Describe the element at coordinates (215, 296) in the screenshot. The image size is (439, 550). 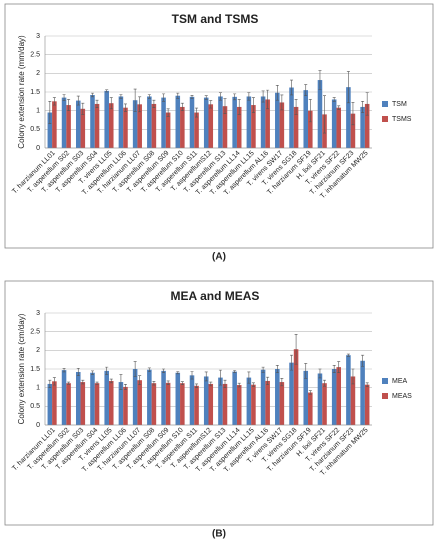
I see `chart-title: MEA and MEAS` at that location.